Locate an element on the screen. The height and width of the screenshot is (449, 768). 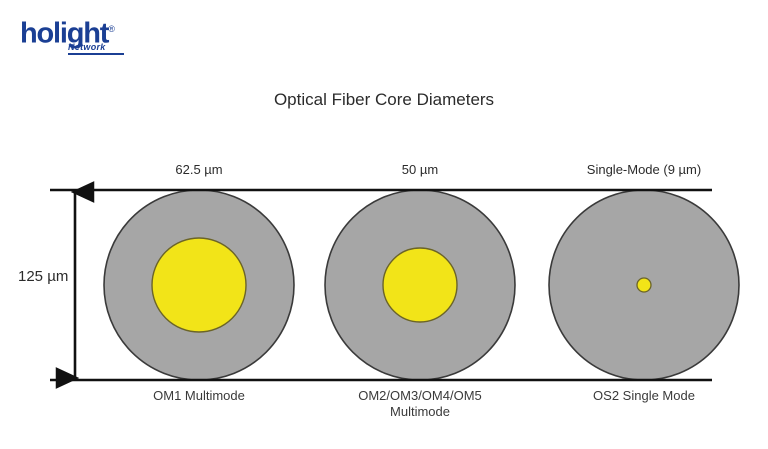
core-circle-om1 is located at coordinates (199, 285).